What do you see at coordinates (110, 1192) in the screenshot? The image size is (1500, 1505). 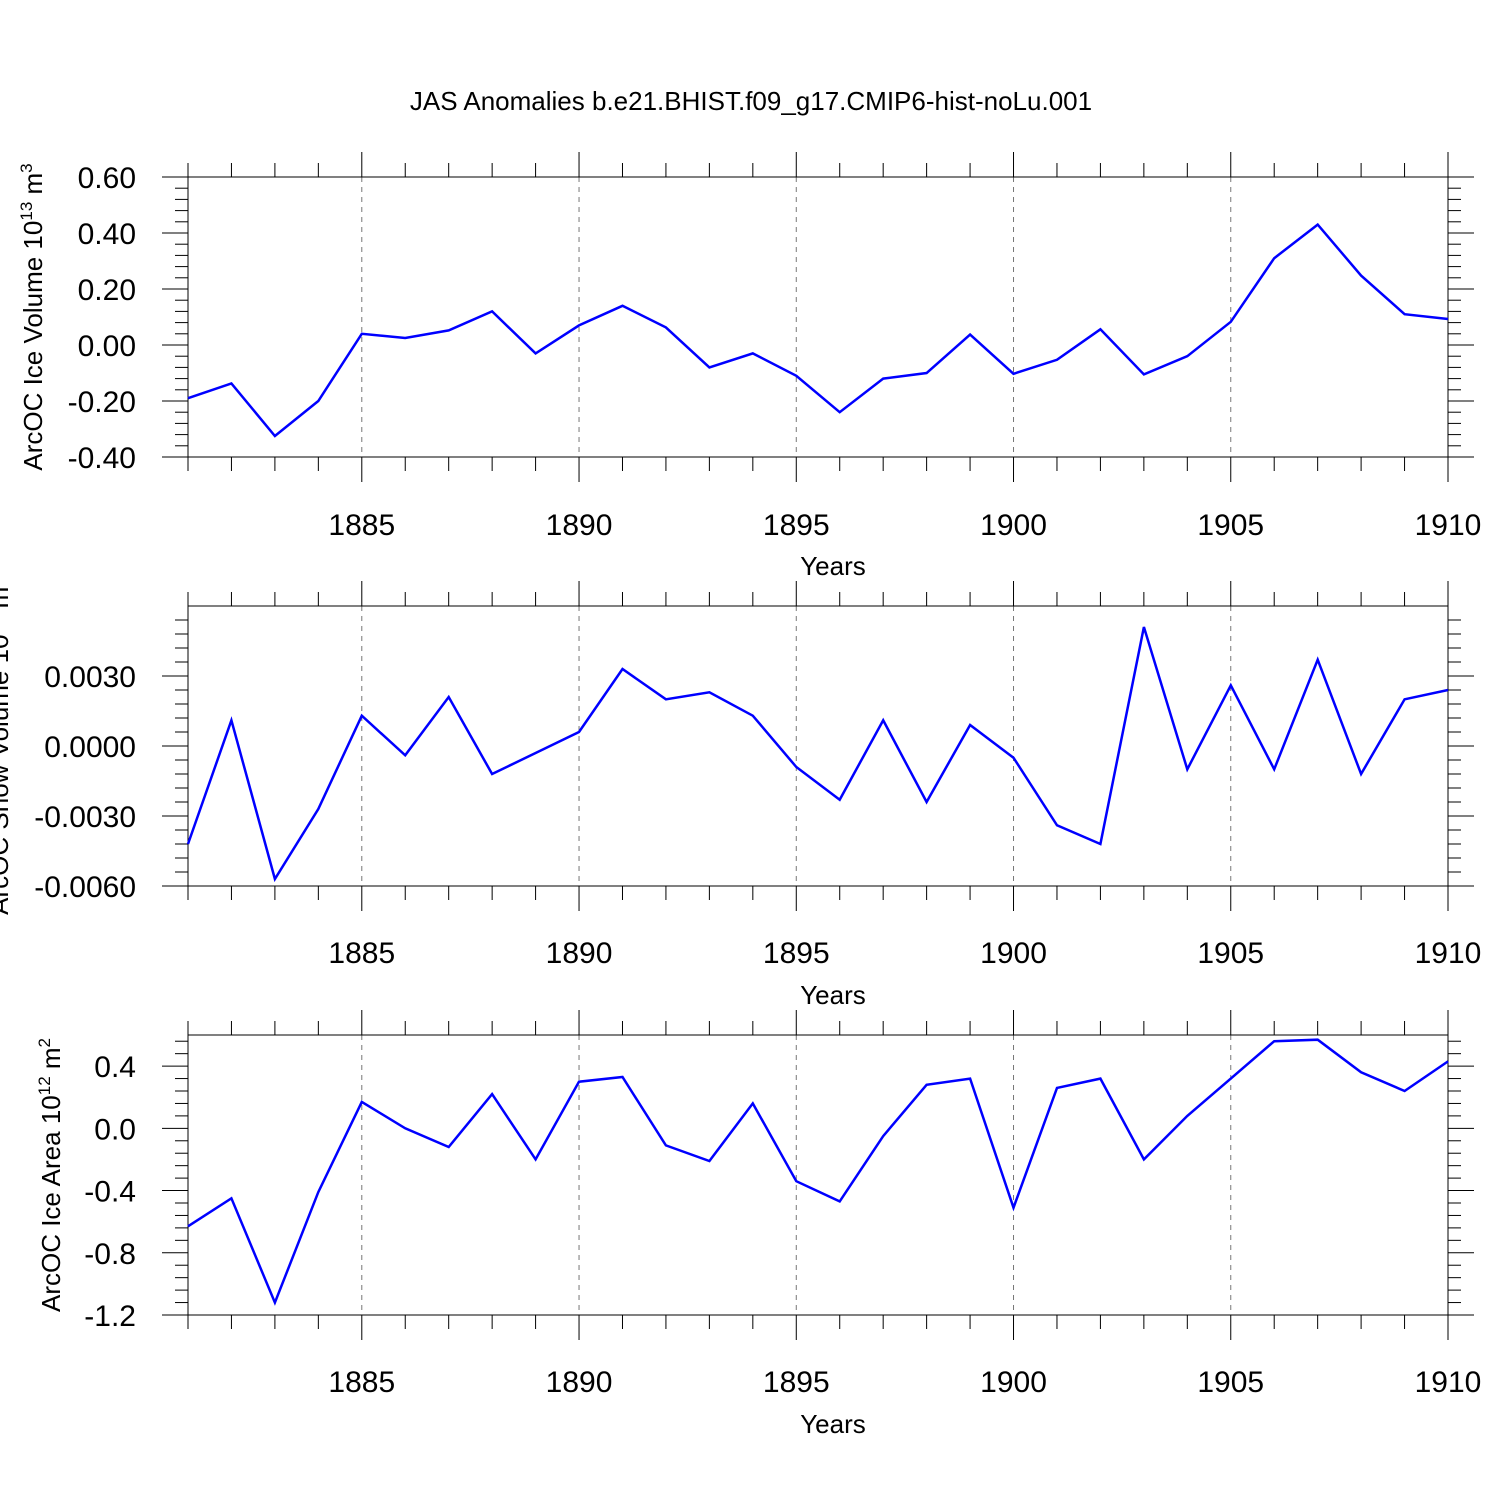 I see `y-tick-label: -0.4` at bounding box center [110, 1192].